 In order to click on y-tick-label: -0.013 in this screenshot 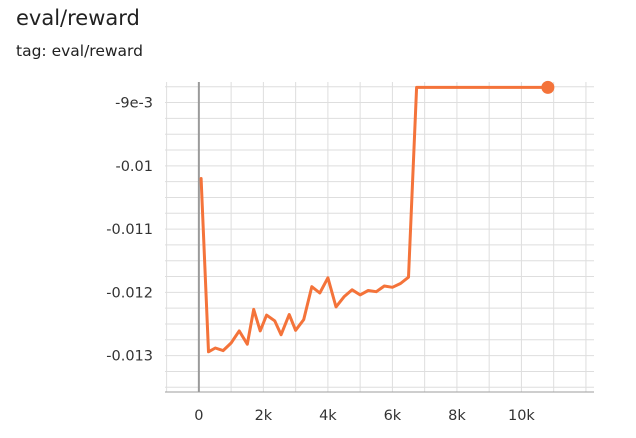, I will do `click(129, 357)`.